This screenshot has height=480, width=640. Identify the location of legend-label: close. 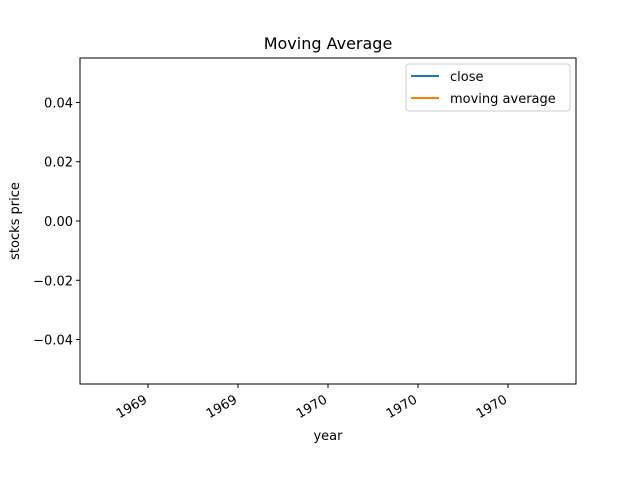
(466, 77).